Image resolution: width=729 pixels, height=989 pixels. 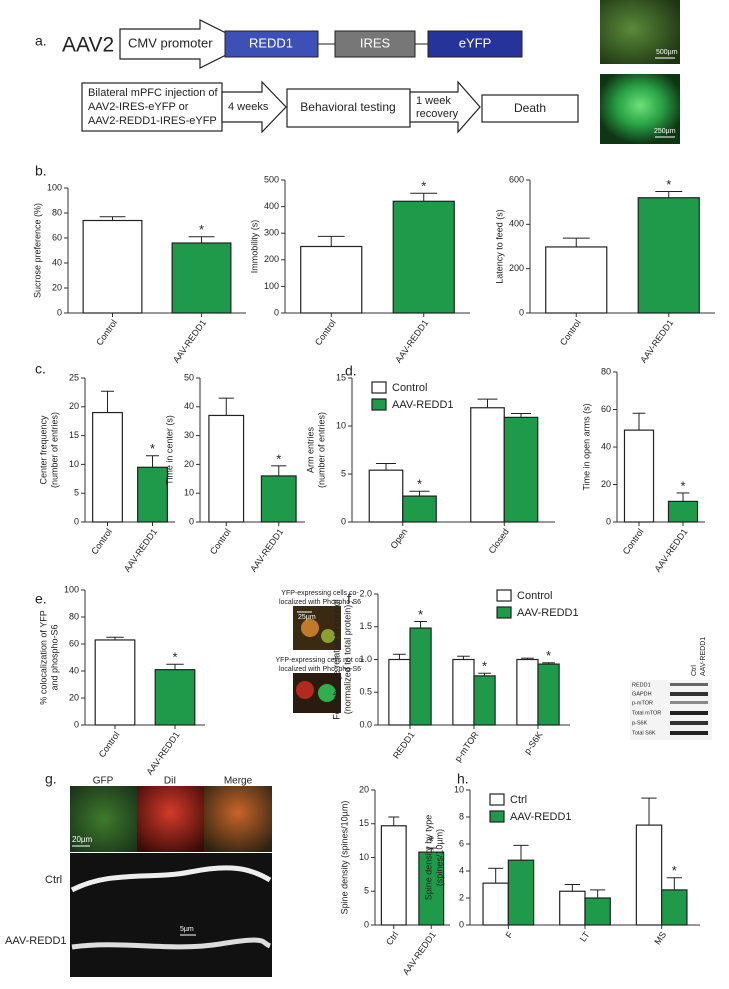 I want to click on y-tick-label: 200, so click(x=271, y=259).